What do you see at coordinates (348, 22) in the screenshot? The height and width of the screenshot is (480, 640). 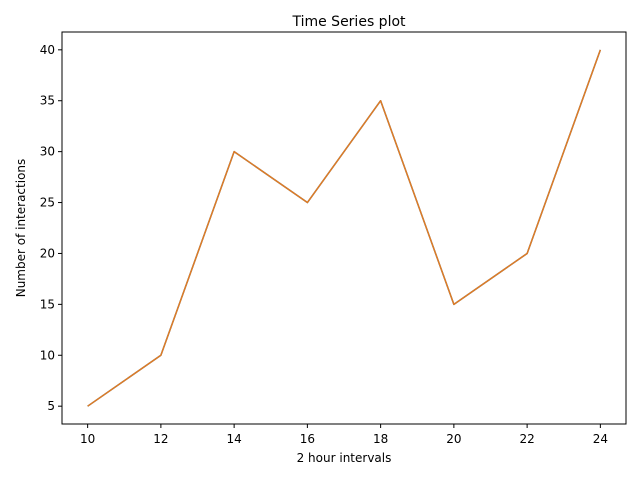 I see `chart-title: Time Series plot` at bounding box center [348, 22].